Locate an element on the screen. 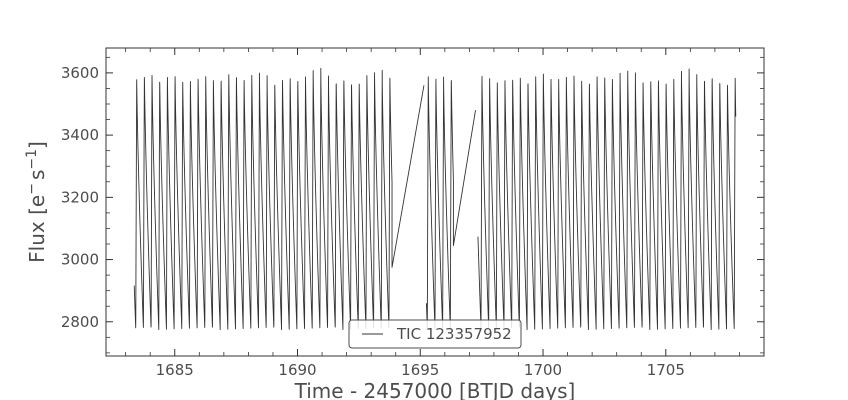  y-tick-labels: 2800 3000 3200 3400 3600 is located at coordinates (80, 197).